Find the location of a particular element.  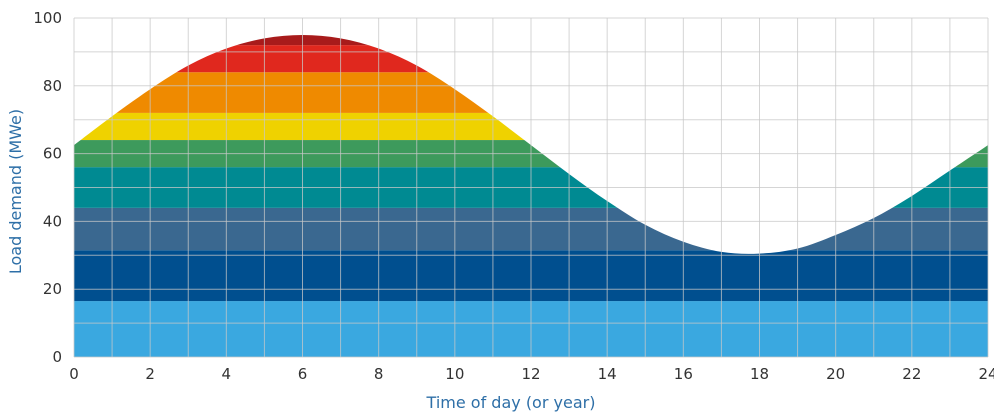

x-tick-label: 8 is located at coordinates (379, 374).